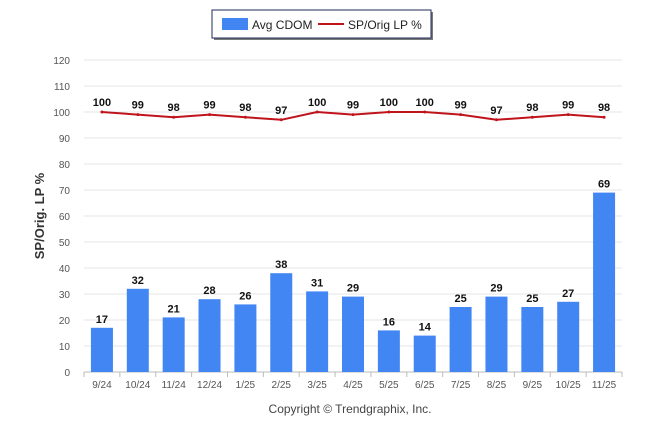 The height and width of the screenshot is (439, 646). What do you see at coordinates (61, 61) in the screenshot?
I see `y-tick-label: 120` at bounding box center [61, 61].